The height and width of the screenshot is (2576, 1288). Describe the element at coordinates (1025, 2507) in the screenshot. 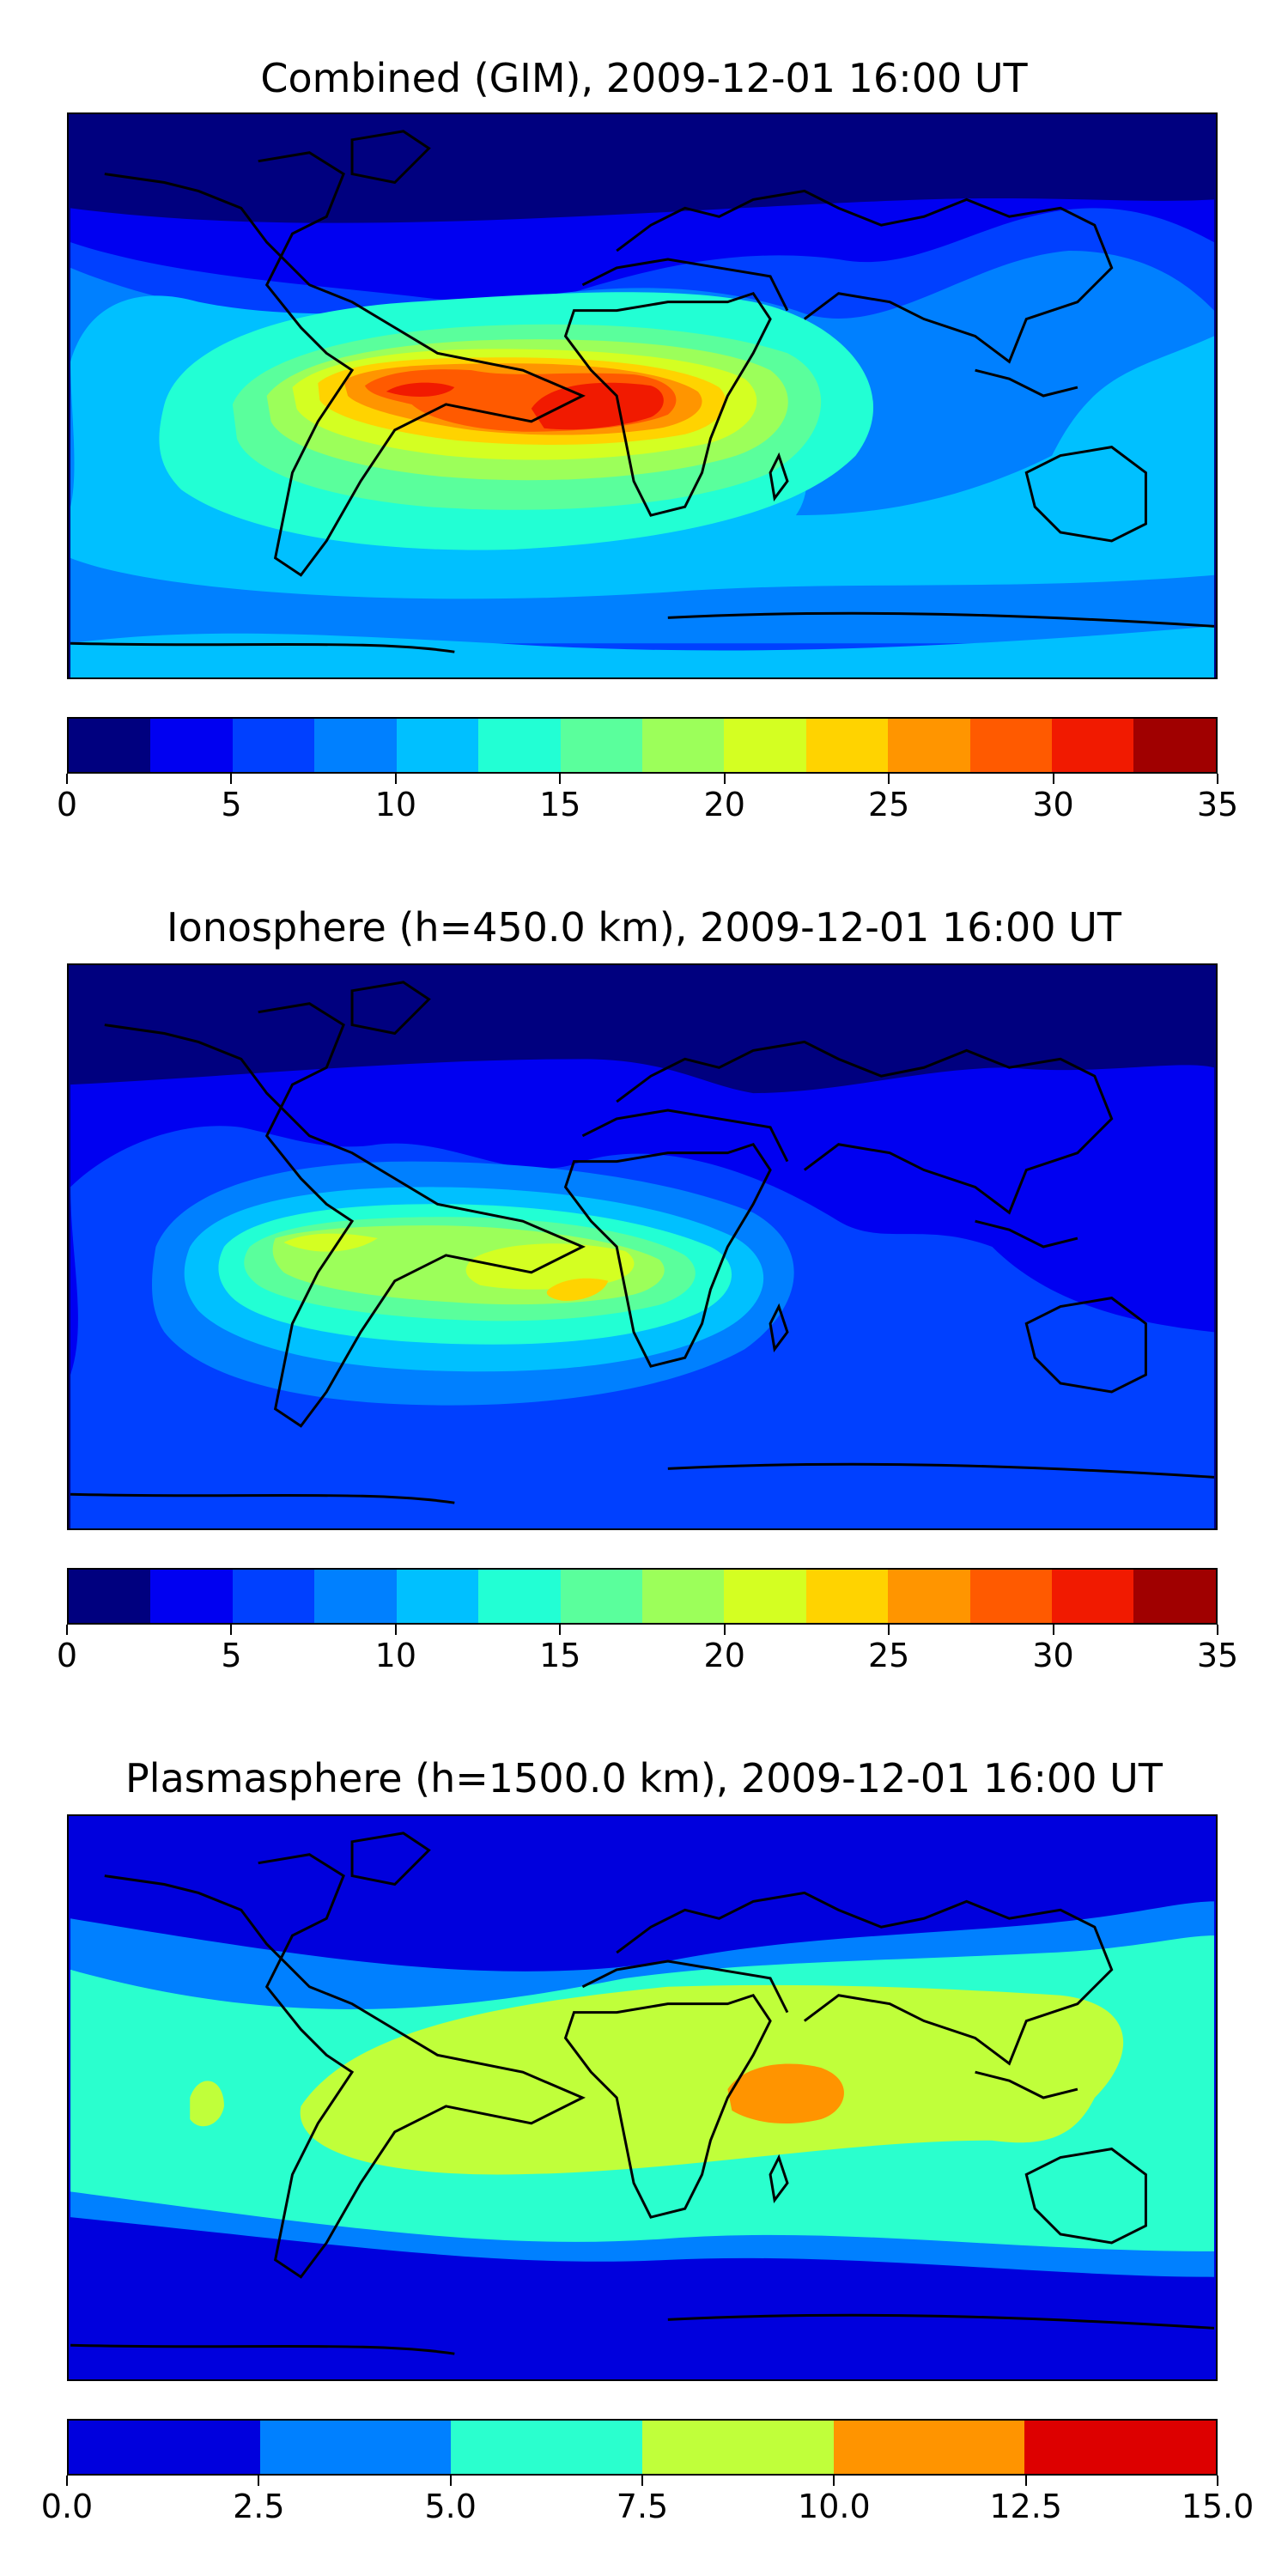

I see `colorbar-tick-label: 12.5` at that location.